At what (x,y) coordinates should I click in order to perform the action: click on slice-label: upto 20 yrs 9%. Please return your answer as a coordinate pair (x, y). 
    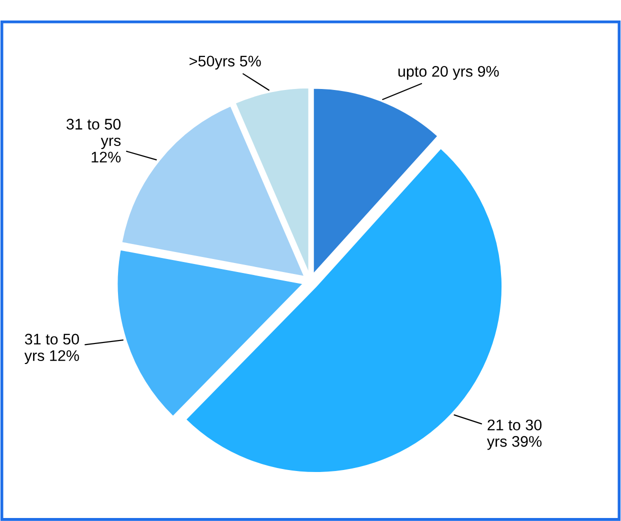
    Looking at the image, I should click on (448, 73).